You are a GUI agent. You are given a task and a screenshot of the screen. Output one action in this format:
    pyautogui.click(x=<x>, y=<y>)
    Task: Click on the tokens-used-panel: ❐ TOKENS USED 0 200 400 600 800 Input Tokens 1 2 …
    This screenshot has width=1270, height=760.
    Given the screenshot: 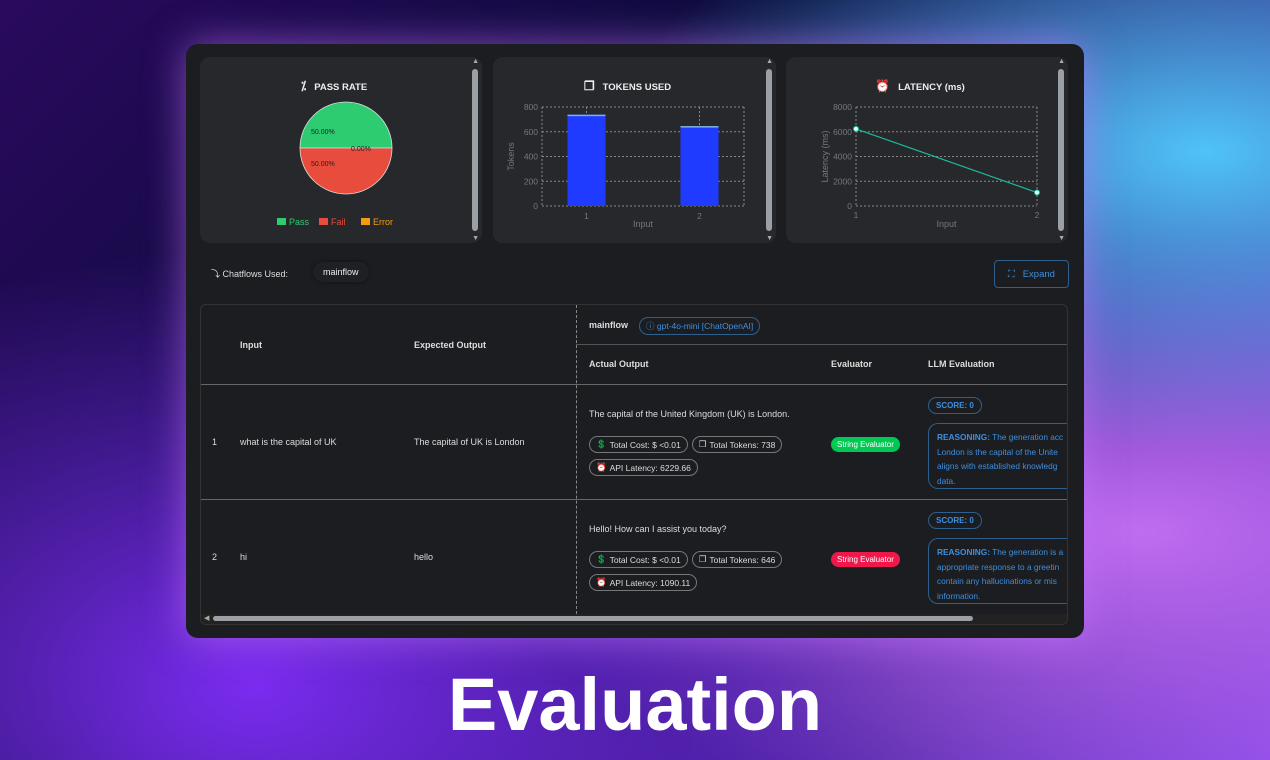 What is the action you would take?
    pyautogui.click(x=634, y=150)
    